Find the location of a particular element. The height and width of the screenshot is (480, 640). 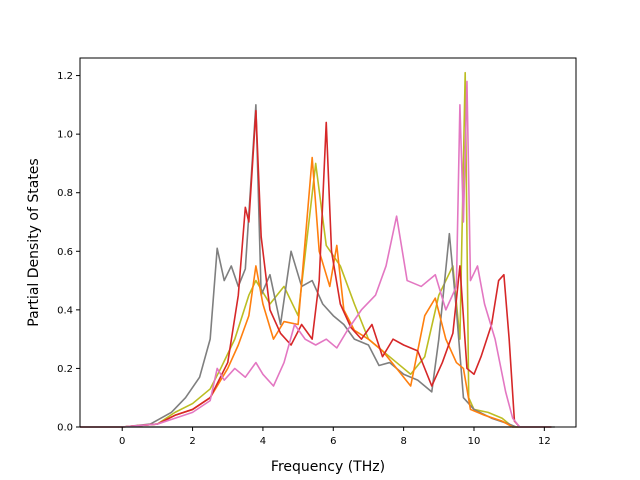

y-axis-label: Partial Density of States is located at coordinates (34, 242).